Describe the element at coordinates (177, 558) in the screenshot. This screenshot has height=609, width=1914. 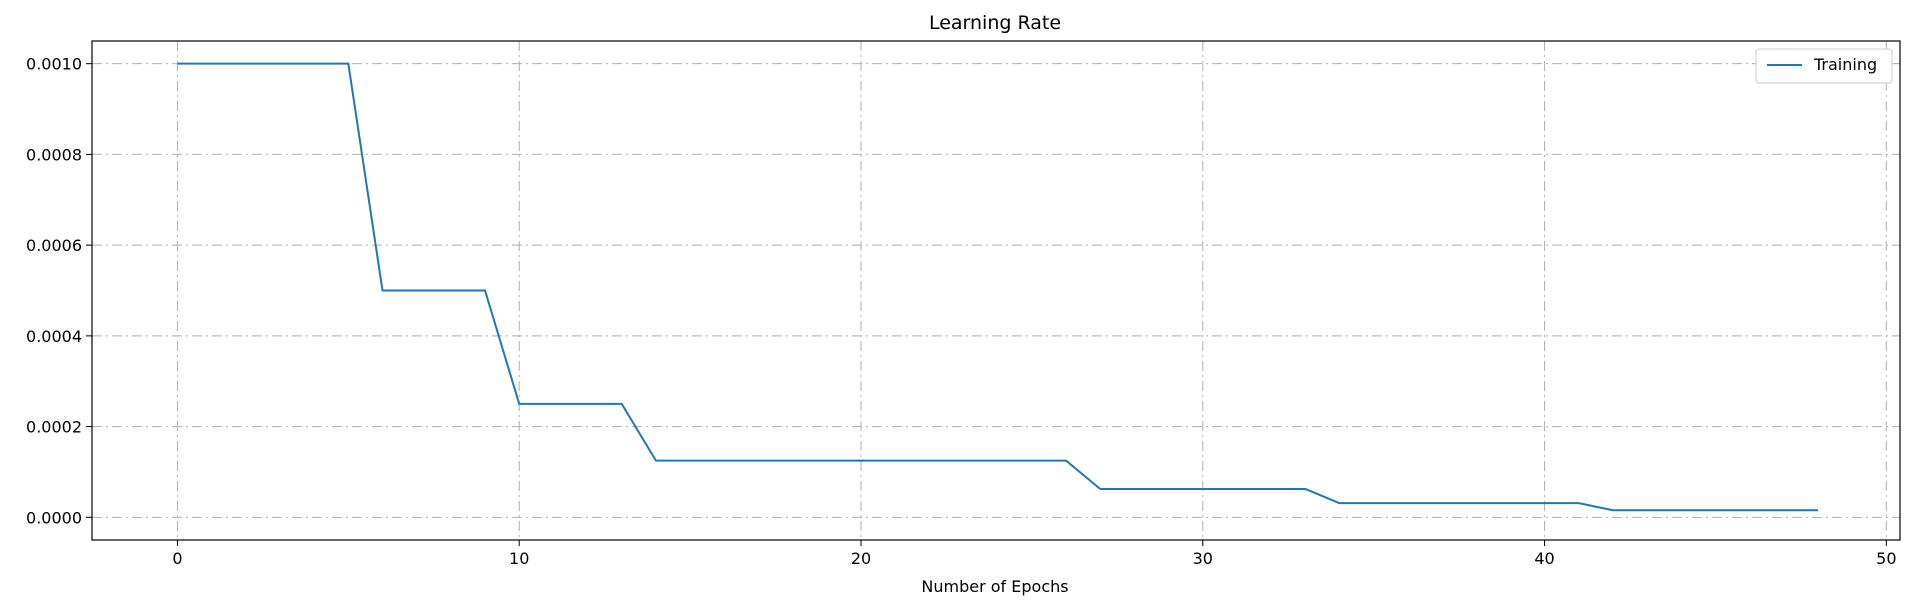
I see `x-tick-label: 0` at that location.